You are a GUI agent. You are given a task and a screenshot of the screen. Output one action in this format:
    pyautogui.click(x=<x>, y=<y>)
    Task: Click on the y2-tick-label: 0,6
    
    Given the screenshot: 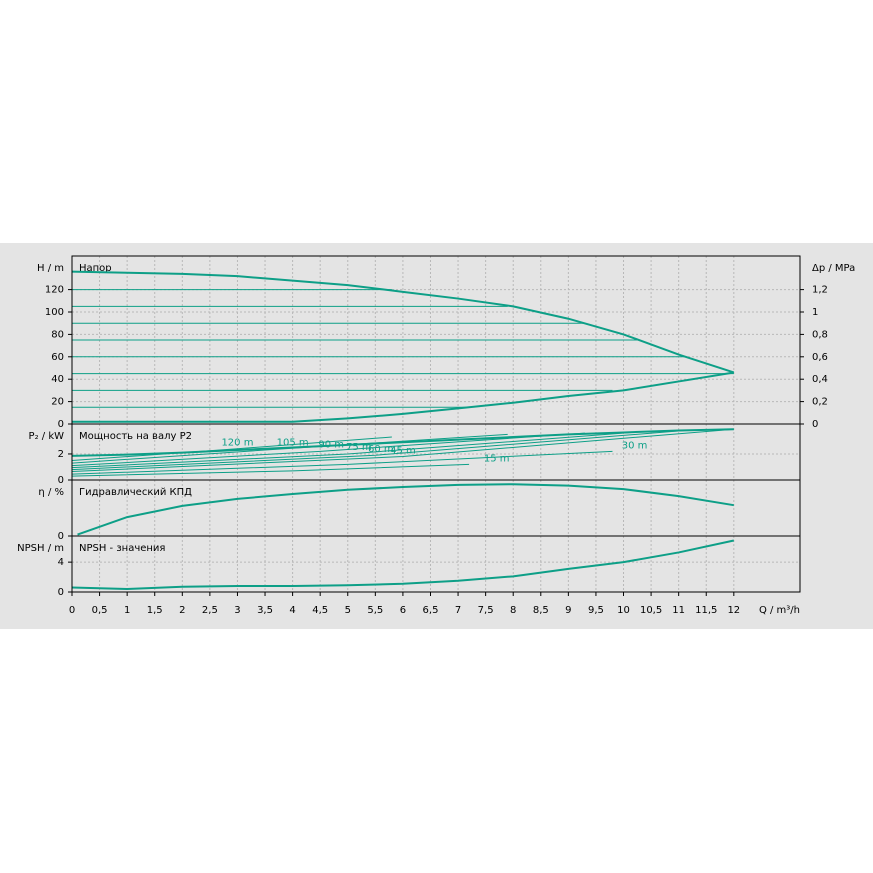 What is the action you would take?
    pyautogui.click(x=820, y=357)
    